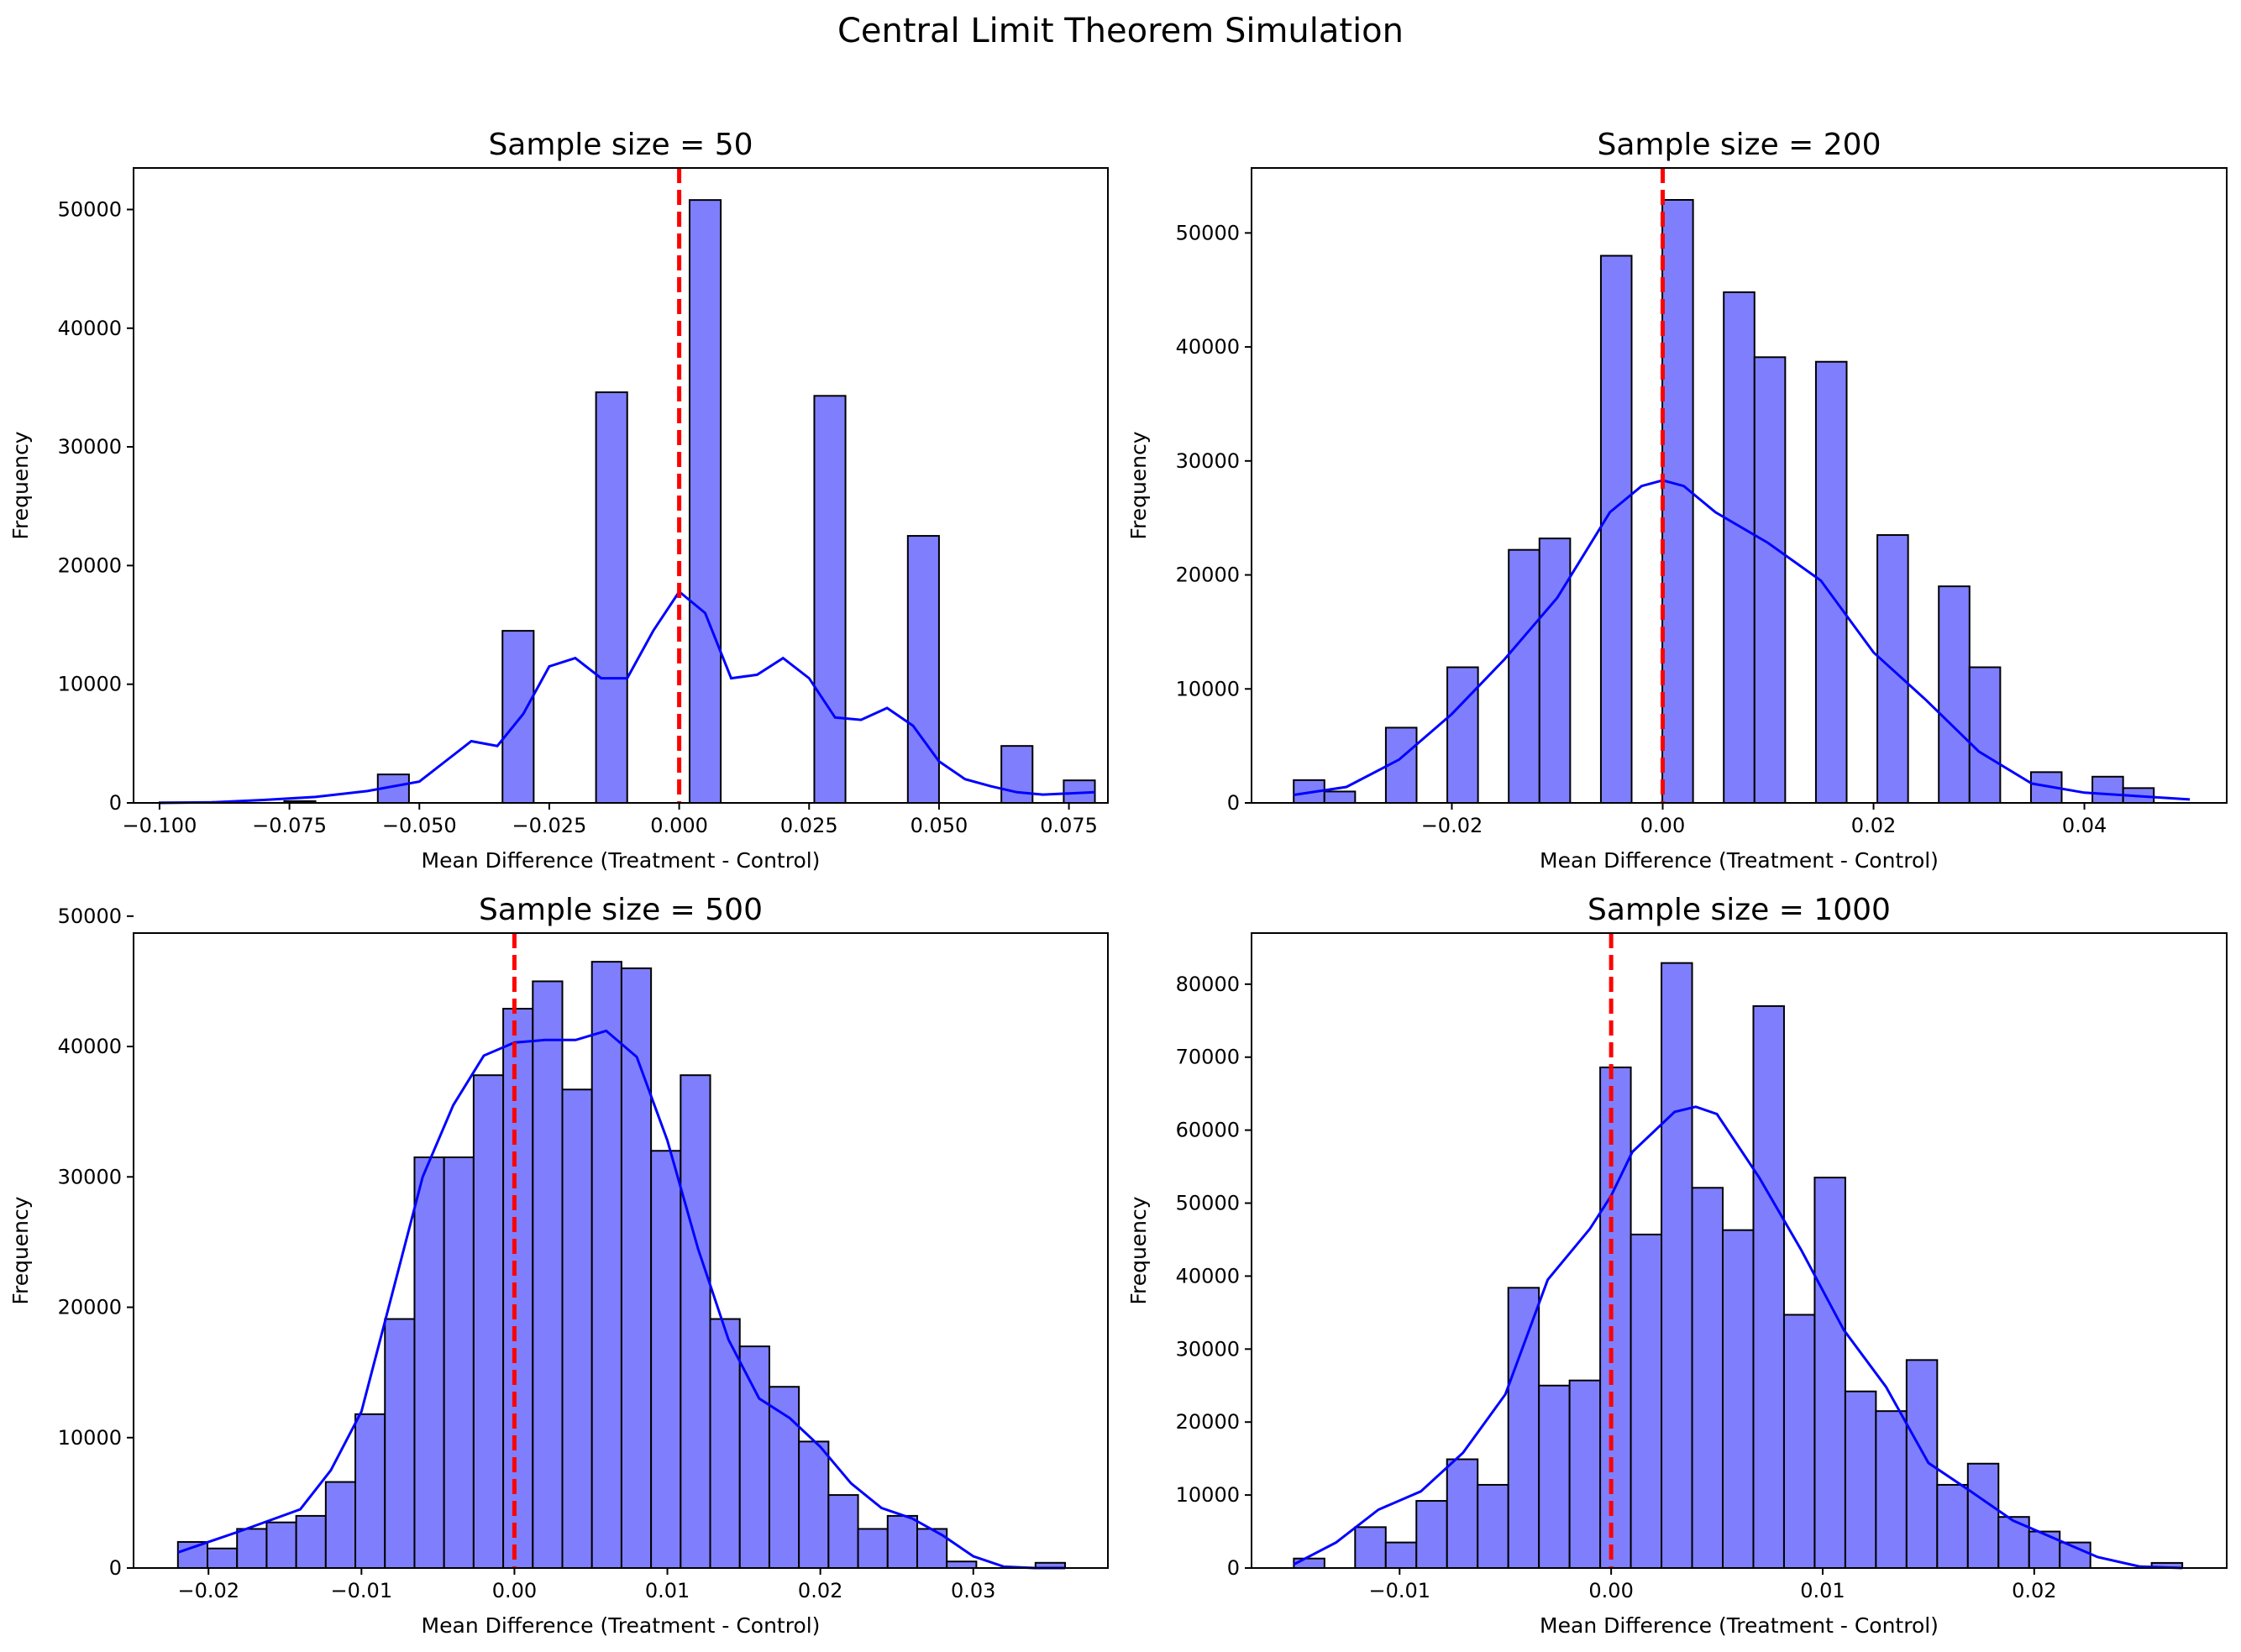  I want to click on x-tick-label: −0.100, so click(160, 825).